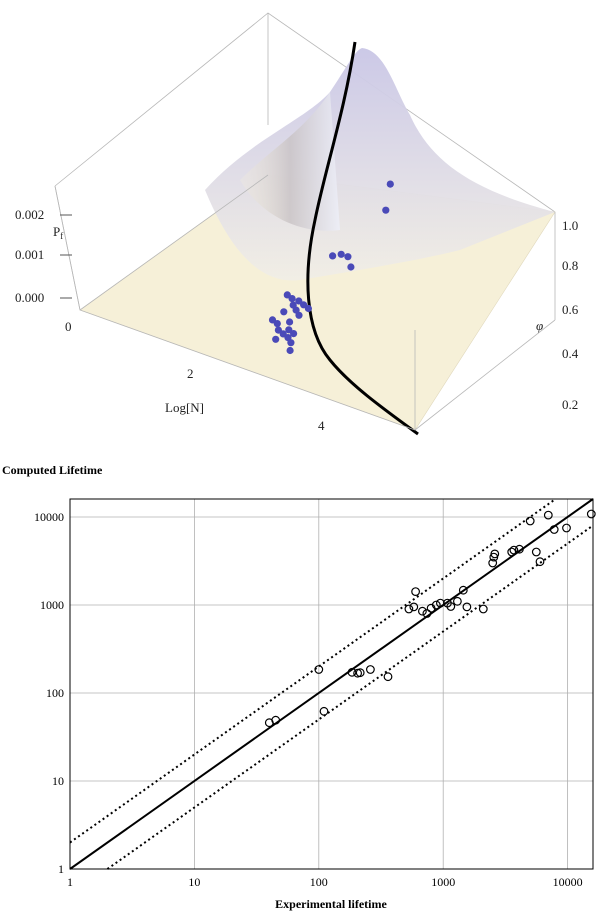  Describe the element at coordinates (52, 605) in the screenshot. I see `y-tick-label: 1000` at that location.